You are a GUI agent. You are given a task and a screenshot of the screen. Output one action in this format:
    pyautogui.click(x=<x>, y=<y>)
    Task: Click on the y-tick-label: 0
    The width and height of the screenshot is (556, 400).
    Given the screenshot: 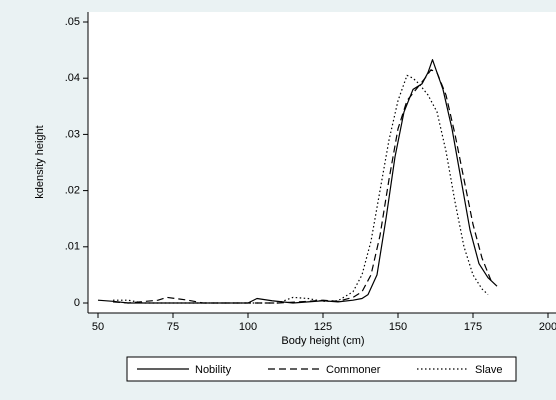 What is the action you would take?
    pyautogui.click(x=77, y=303)
    